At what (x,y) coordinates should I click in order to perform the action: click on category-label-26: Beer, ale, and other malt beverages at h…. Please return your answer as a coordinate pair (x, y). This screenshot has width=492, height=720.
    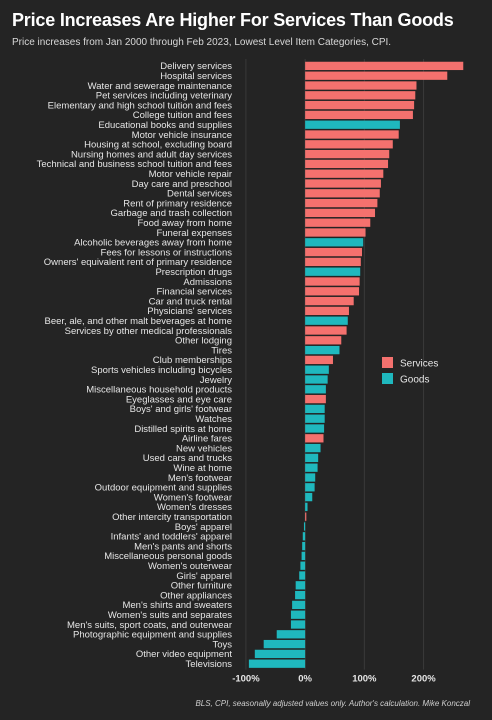
    Looking at the image, I should click on (138, 321).